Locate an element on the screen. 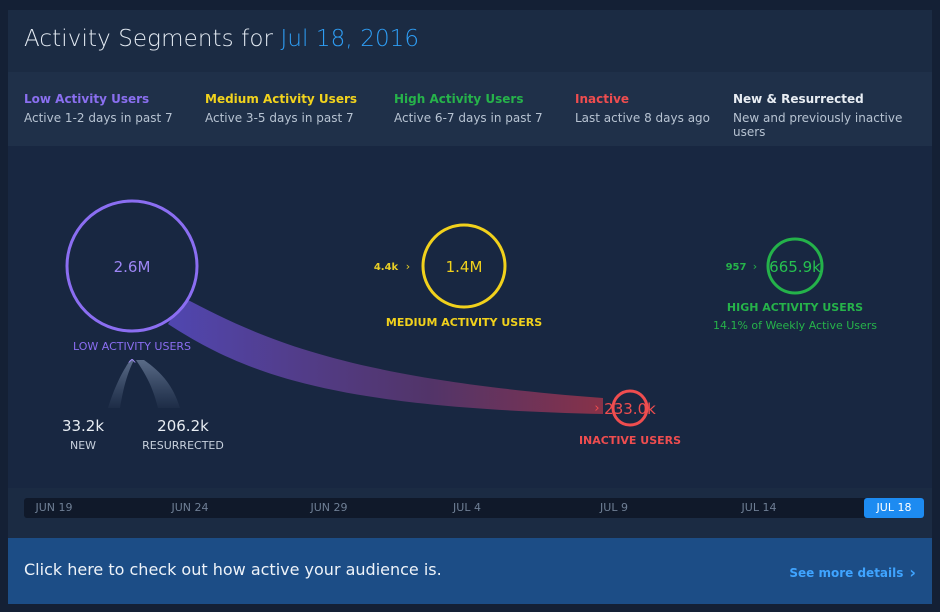 This screenshot has height=612, width=940. timeline-tick: JUN 19 is located at coordinates (54, 507).